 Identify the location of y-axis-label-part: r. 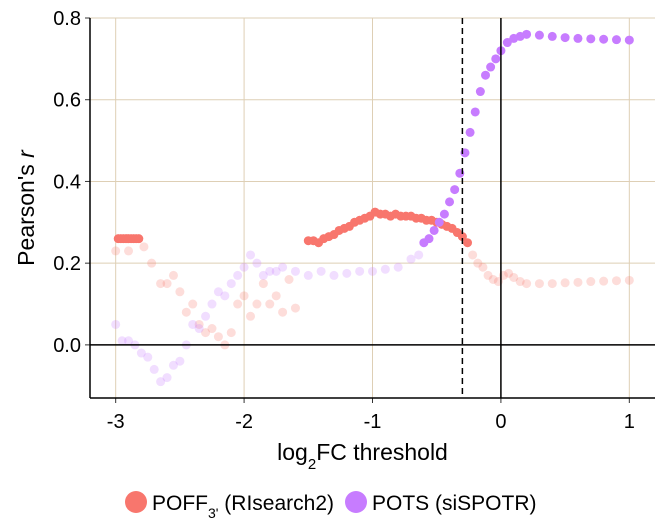
(26, 153).